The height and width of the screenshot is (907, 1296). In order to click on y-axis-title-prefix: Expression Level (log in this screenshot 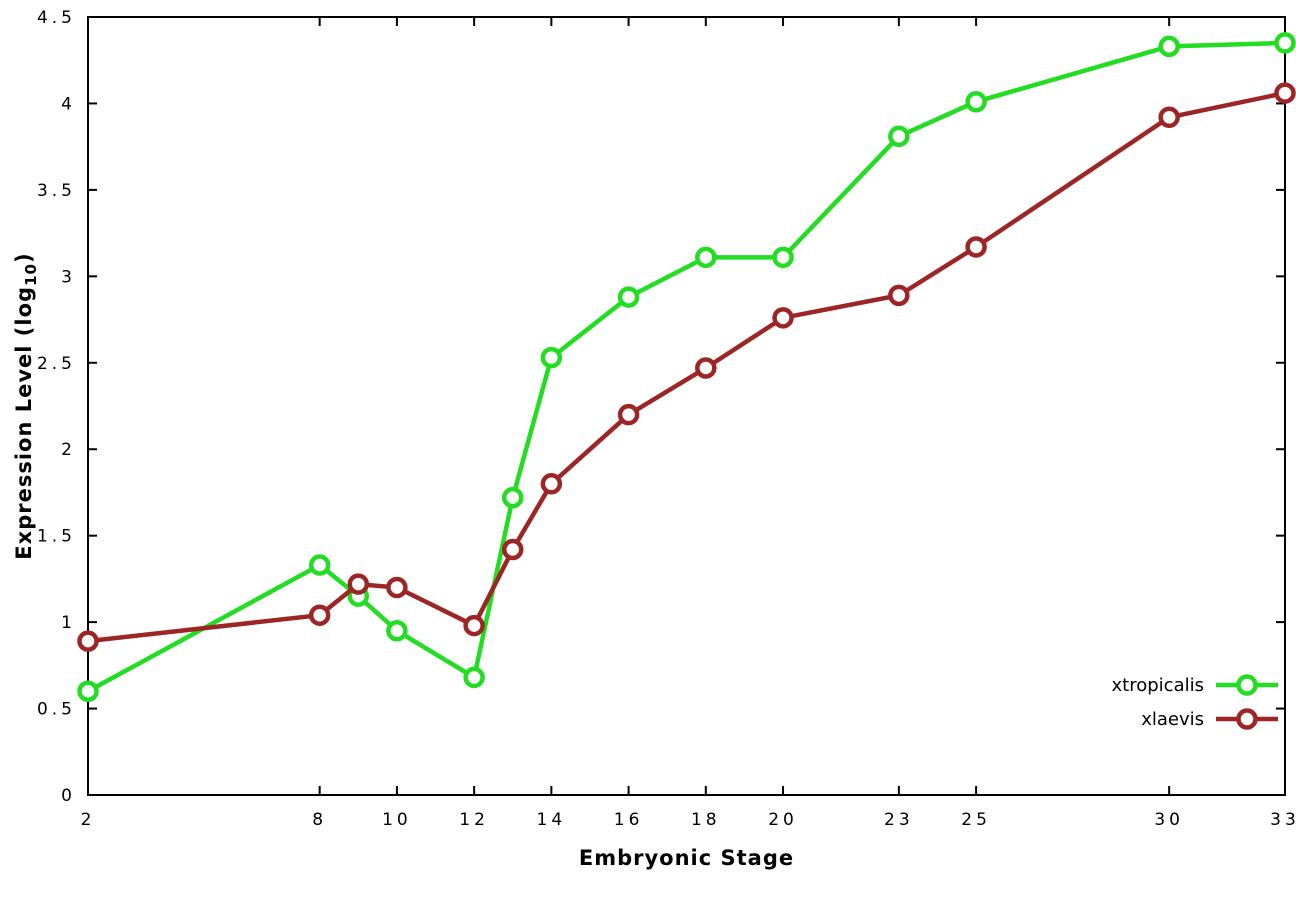, I will do `click(23, 422)`.